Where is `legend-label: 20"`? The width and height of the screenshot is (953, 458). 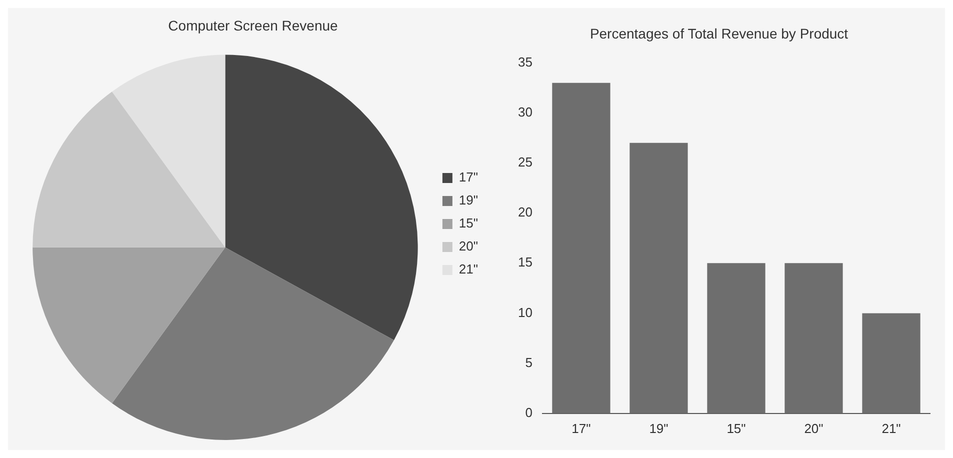
legend-label: 20" is located at coordinates (468, 246).